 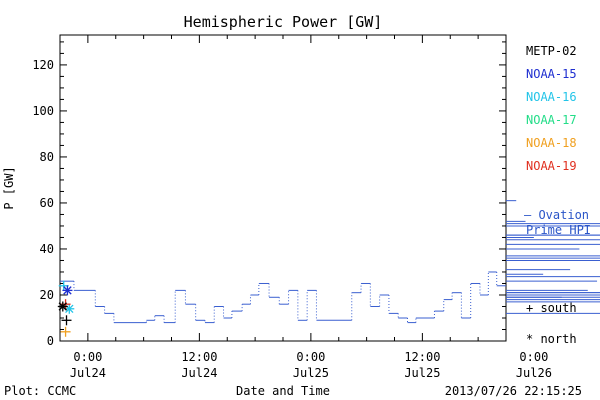 I want to click on plot-timestamp: 2013/07/26 22:15:25, so click(x=513, y=391).